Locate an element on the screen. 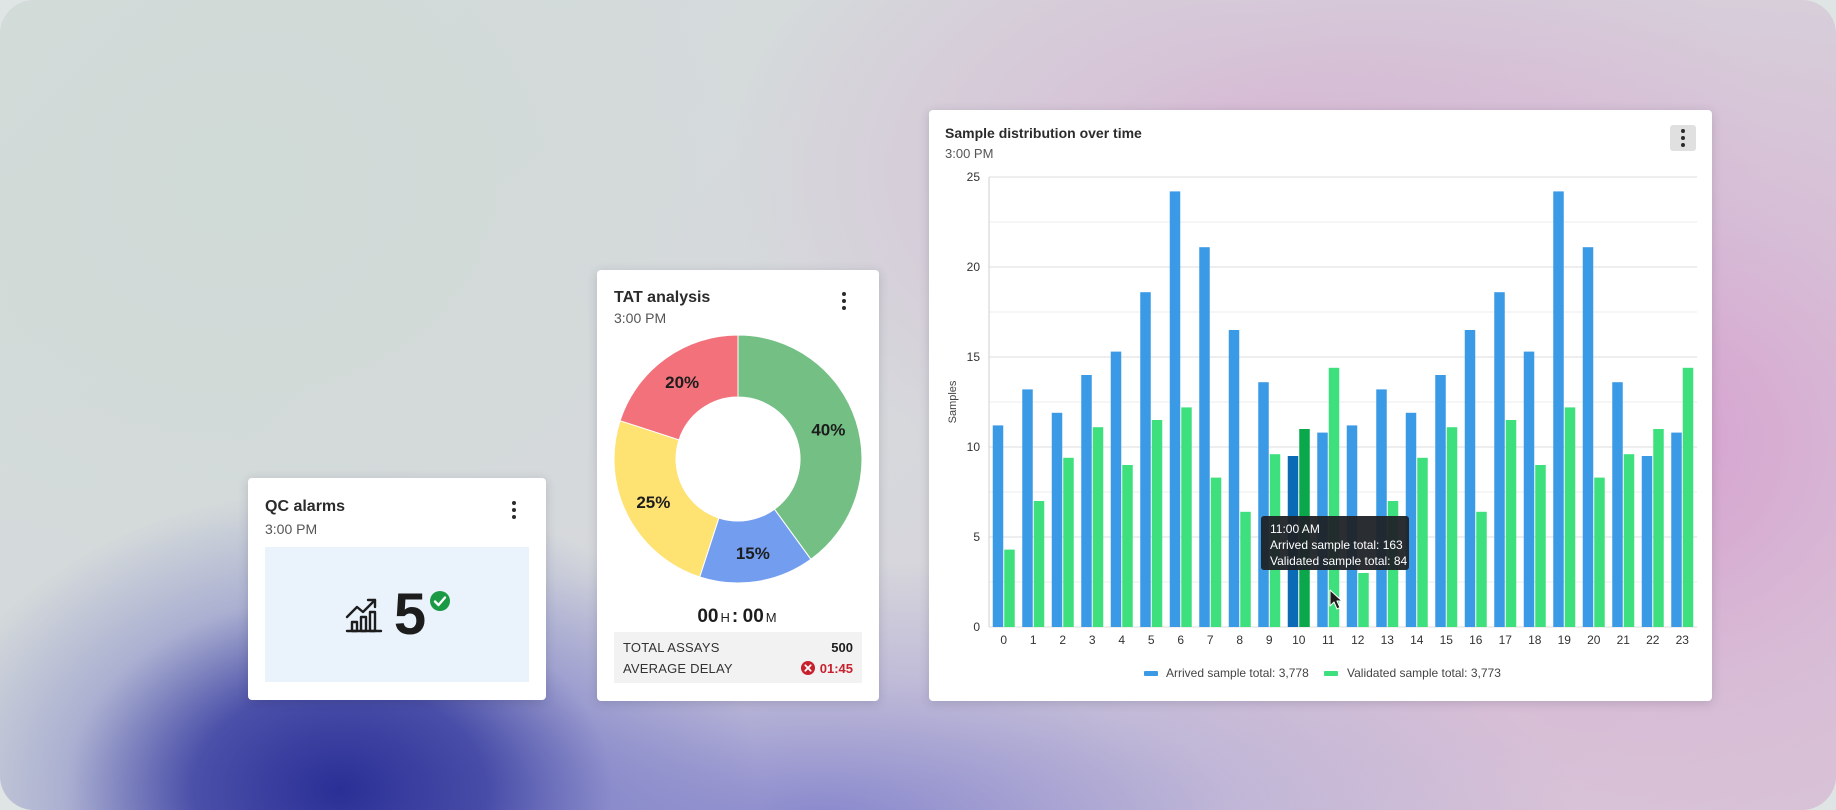 This screenshot has width=1836, height=810. row-label: TOTAL ASSAYS is located at coordinates (671, 647).